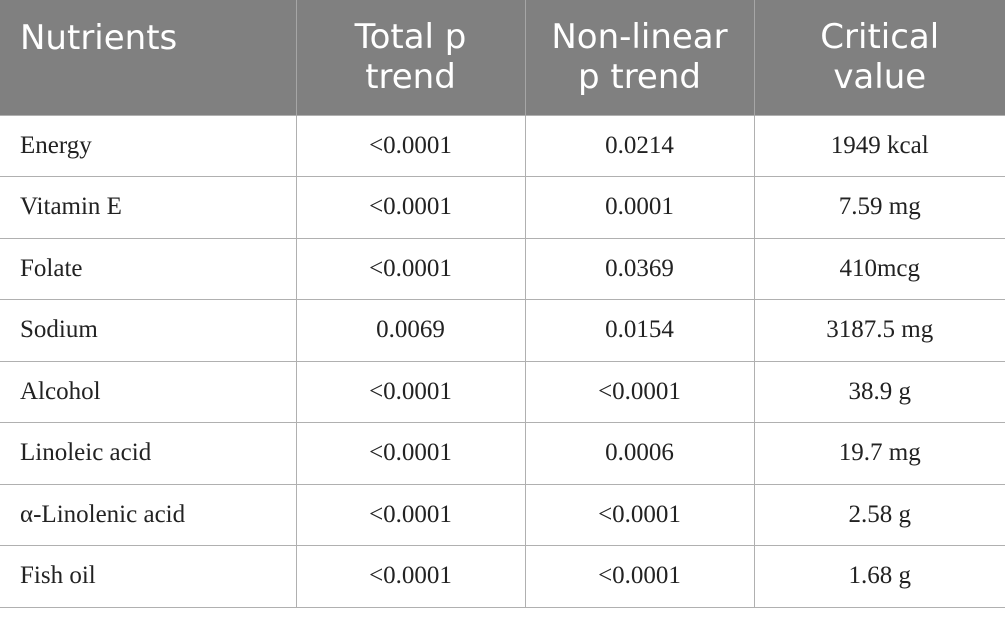  I want to click on value-cell: 0.0001, so click(639, 207).